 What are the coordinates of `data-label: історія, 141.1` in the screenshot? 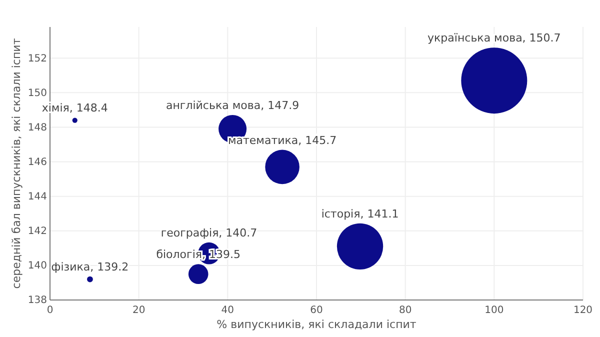 It's located at (360, 213).